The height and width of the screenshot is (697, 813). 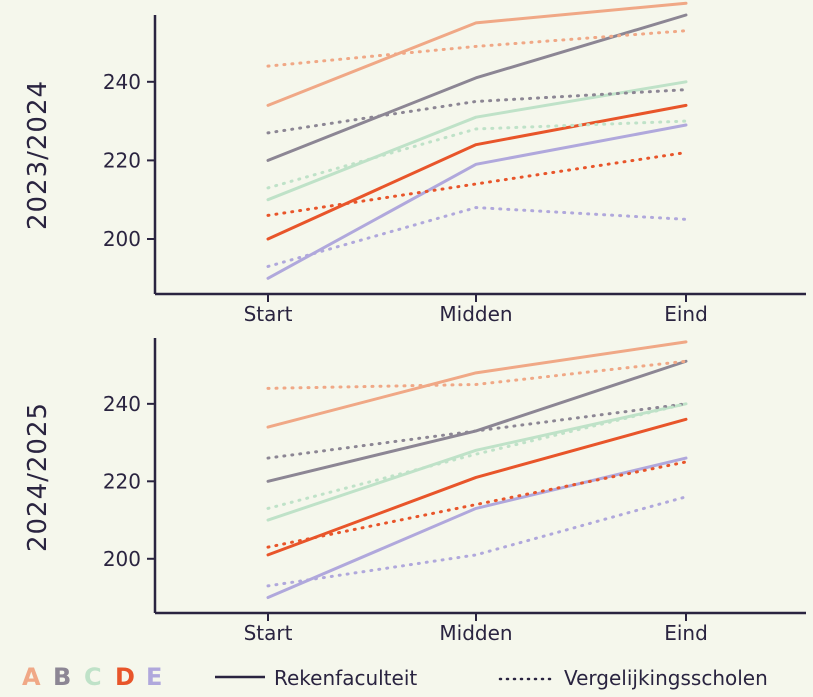 What do you see at coordinates (31, 677) in the screenshot?
I see `legend-letter: A` at bounding box center [31, 677].